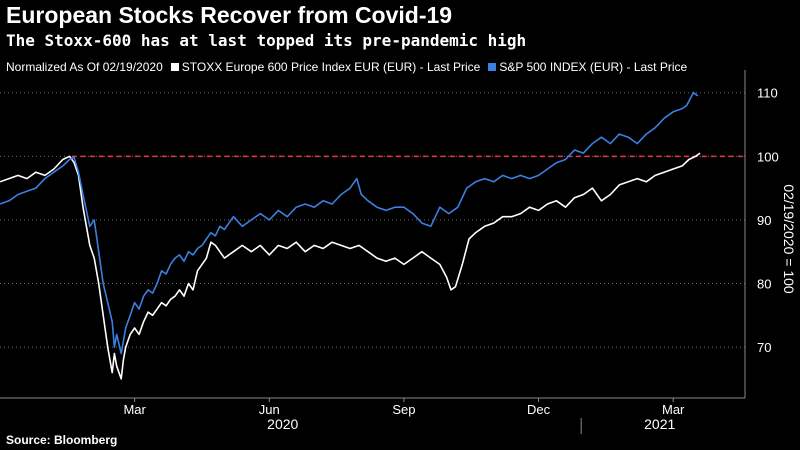  Describe the element at coordinates (62, 440) in the screenshot. I see `source-note: Source: Bloomberg` at that location.